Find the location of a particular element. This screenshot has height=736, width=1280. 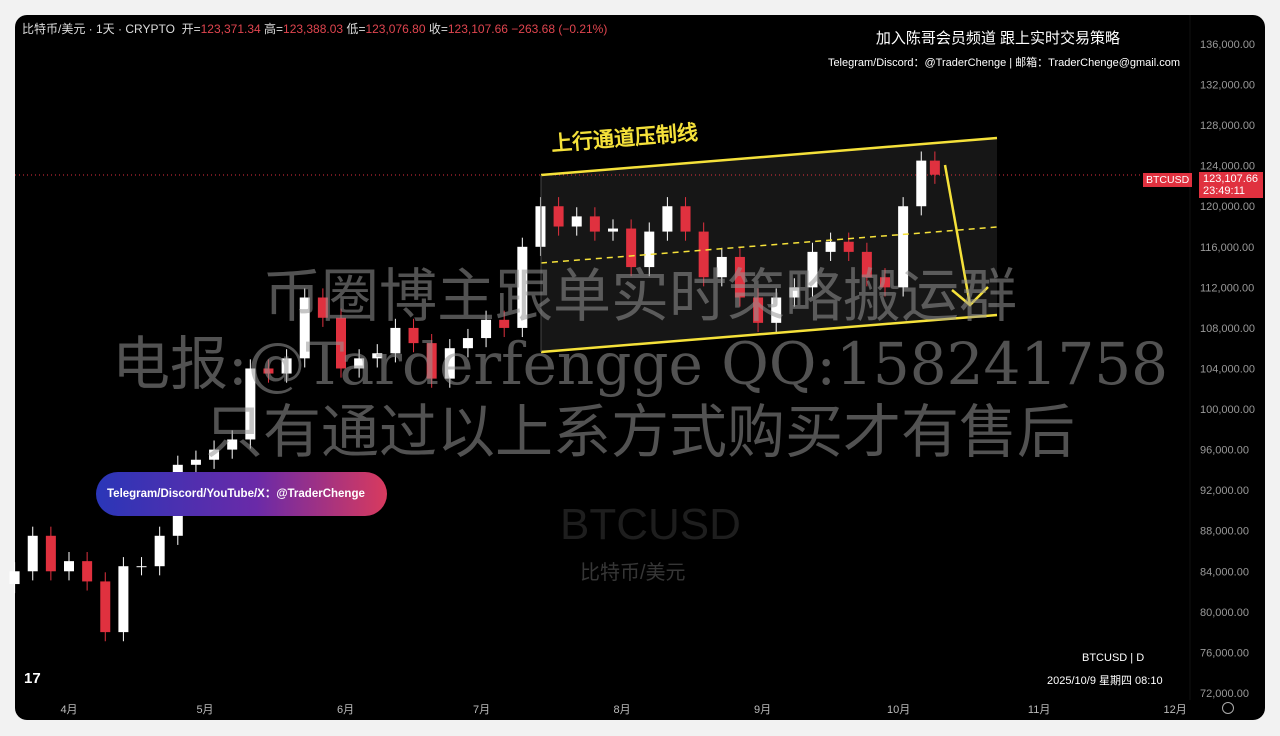

y-tick-label: 84,000.00 is located at coordinates (1224, 572).